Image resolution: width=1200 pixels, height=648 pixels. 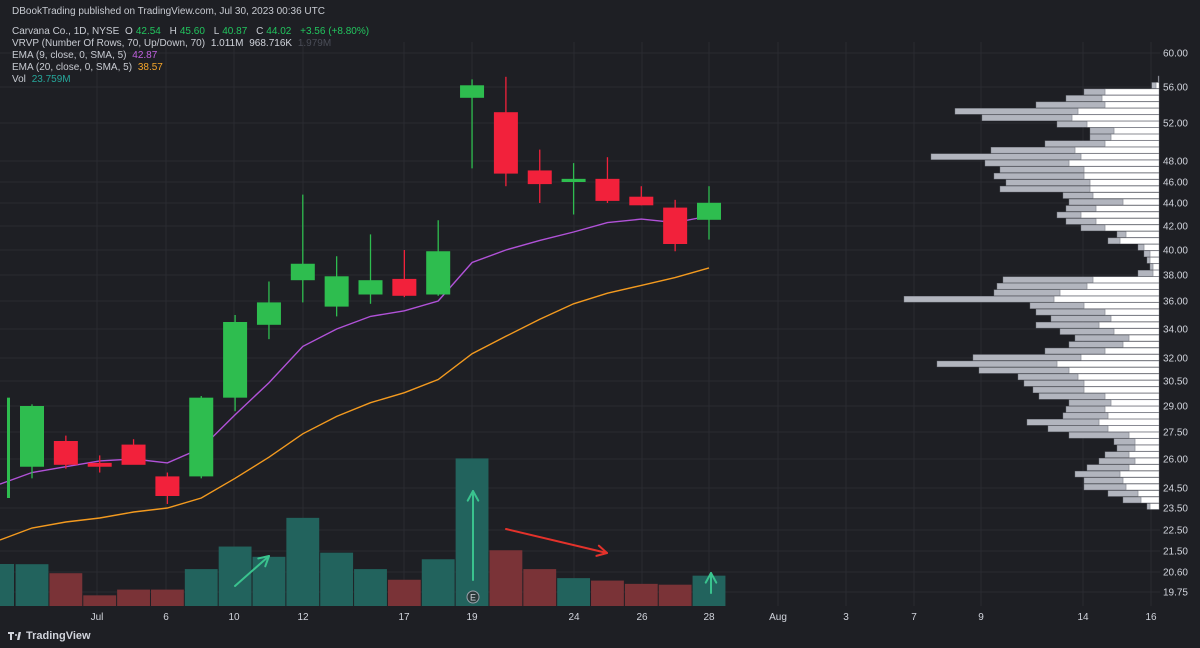 What do you see at coordinates (601, 550) in the screenshot?
I see `arrow-down-trend-icon-head` at bounding box center [601, 550].